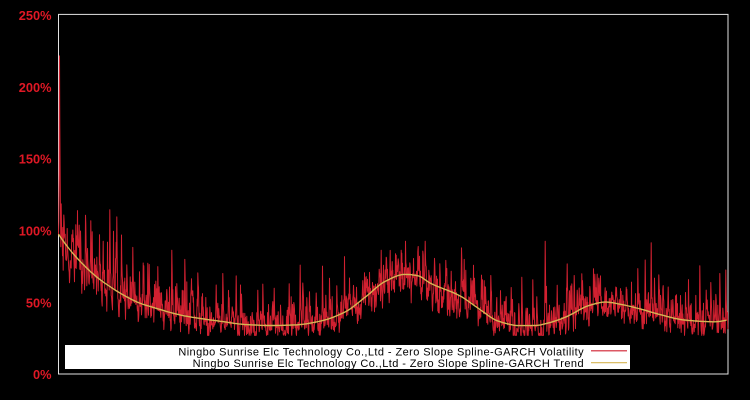  What do you see at coordinates (35, 87) in the screenshot?
I see `svg-text: 200%` at bounding box center [35, 87].